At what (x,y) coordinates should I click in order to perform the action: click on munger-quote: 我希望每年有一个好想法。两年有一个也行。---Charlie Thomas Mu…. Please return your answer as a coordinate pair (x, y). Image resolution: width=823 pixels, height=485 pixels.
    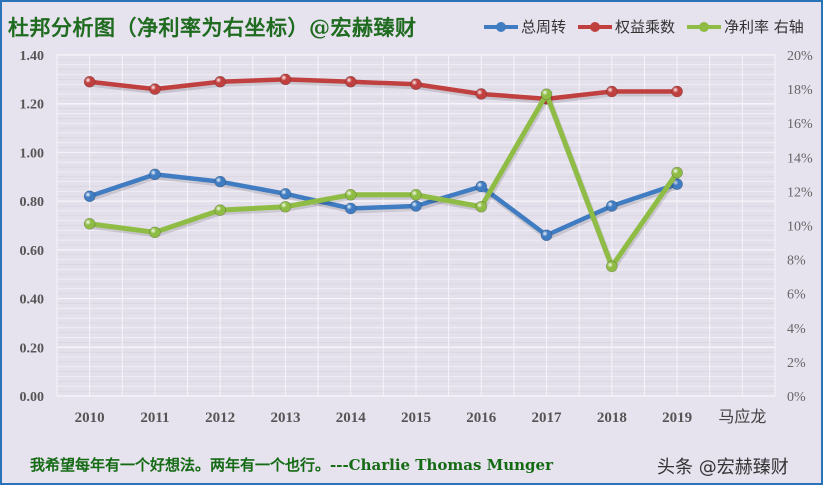
    Looking at the image, I should click on (291, 465).